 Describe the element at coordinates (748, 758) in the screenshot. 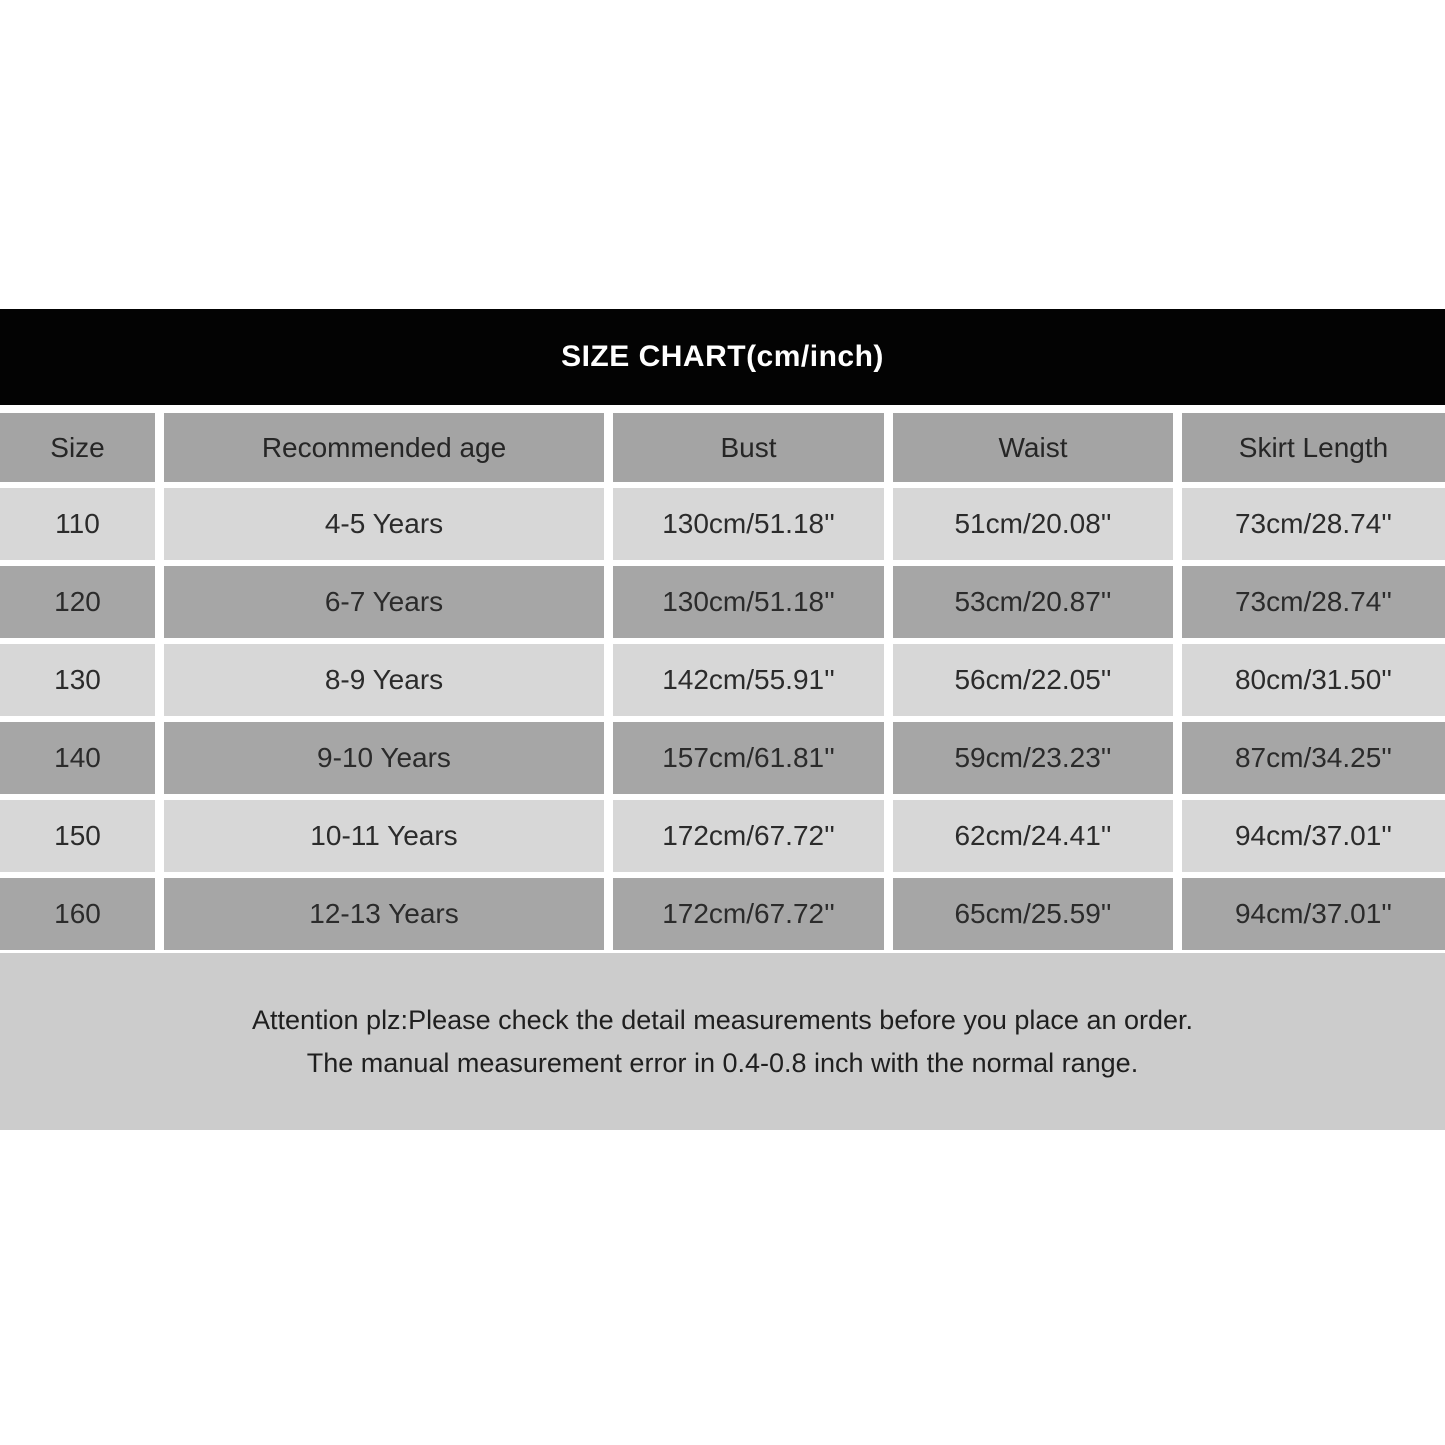

I see `table-cell: 157cm/61.81''` at that location.